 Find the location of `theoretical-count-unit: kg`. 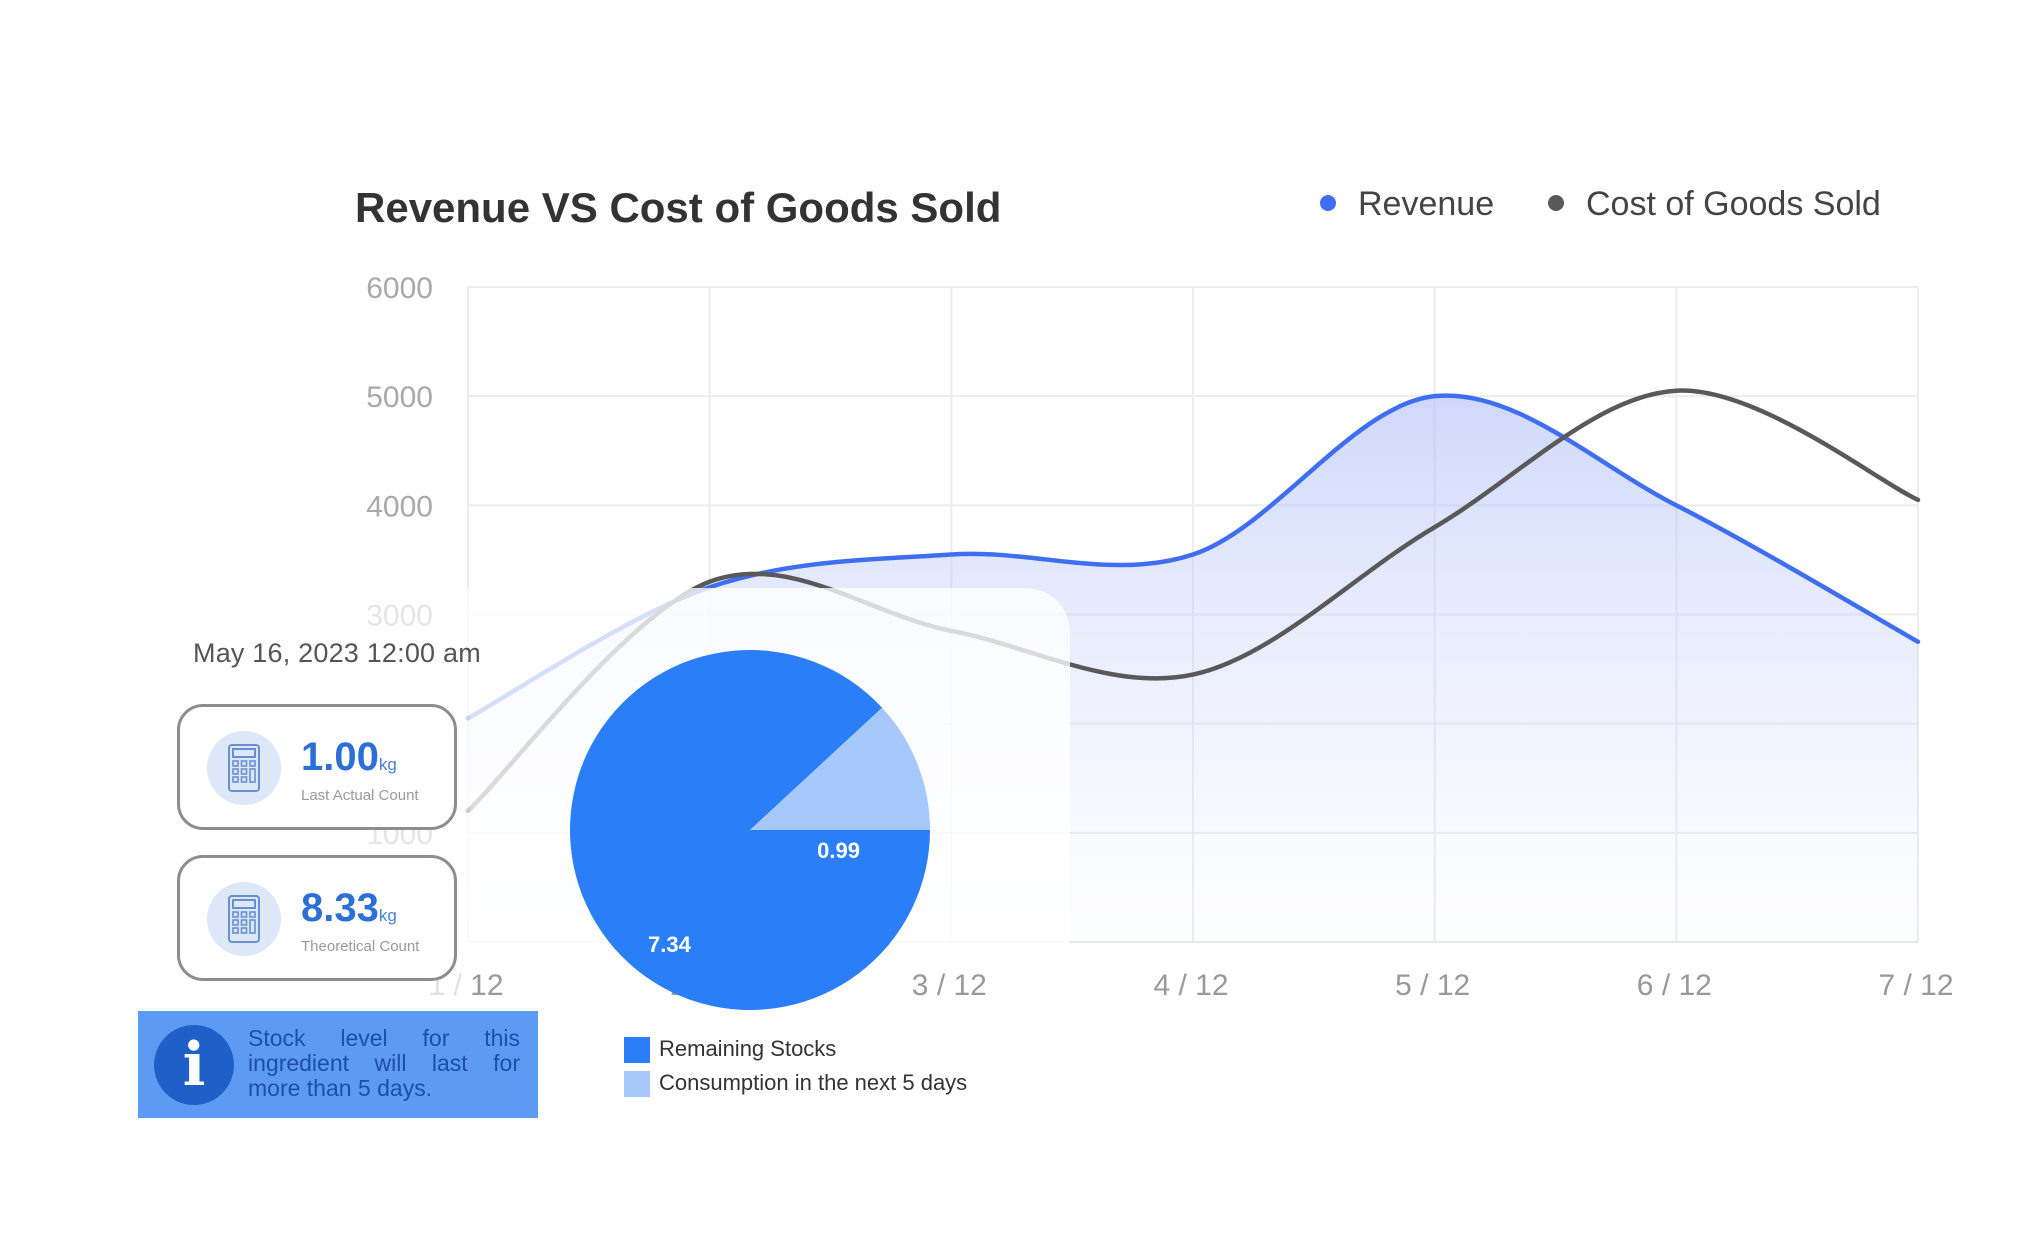

theoretical-count-unit: kg is located at coordinates (387, 915).